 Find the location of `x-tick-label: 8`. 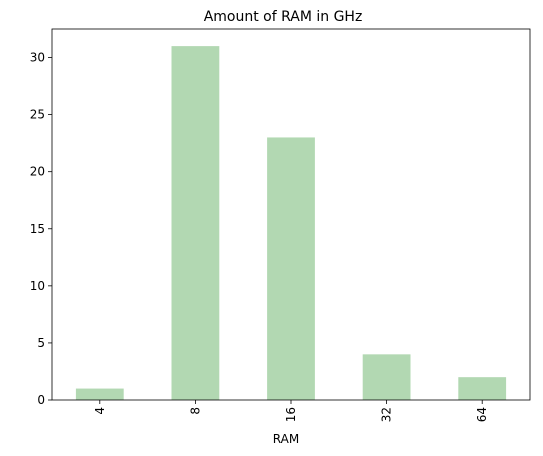

x-tick-label: 8 is located at coordinates (195, 411).